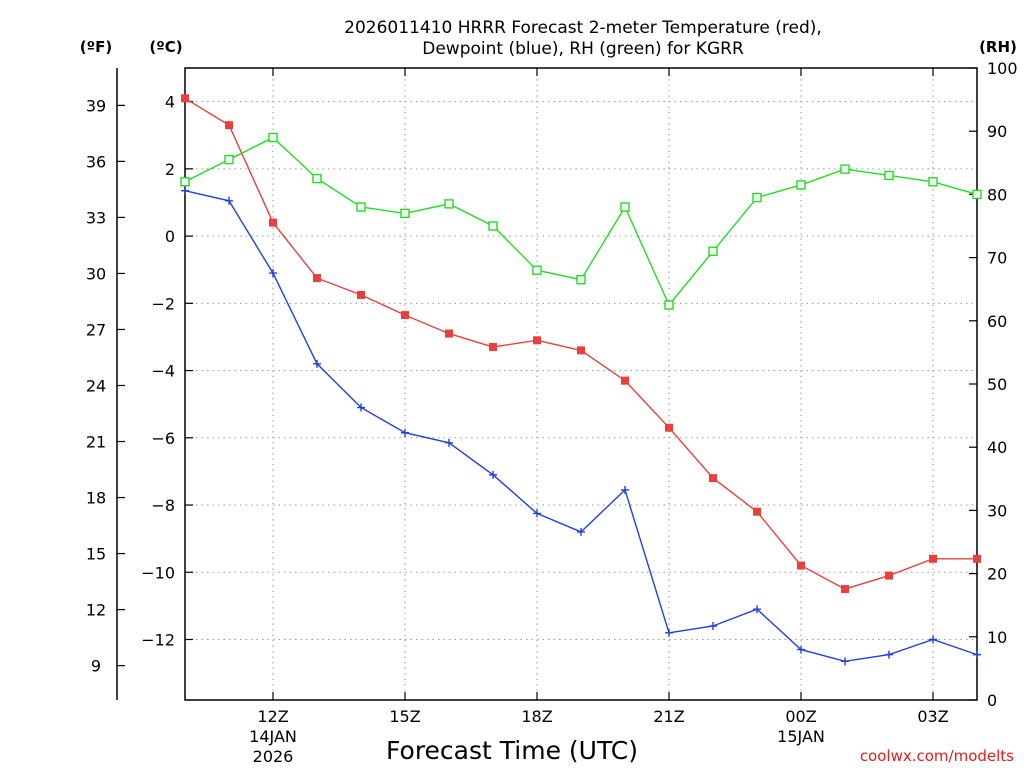 This screenshot has height=768, width=1024. What do you see at coordinates (997, 637) in the screenshot?
I see `rh-tick-label: 10` at bounding box center [997, 637].